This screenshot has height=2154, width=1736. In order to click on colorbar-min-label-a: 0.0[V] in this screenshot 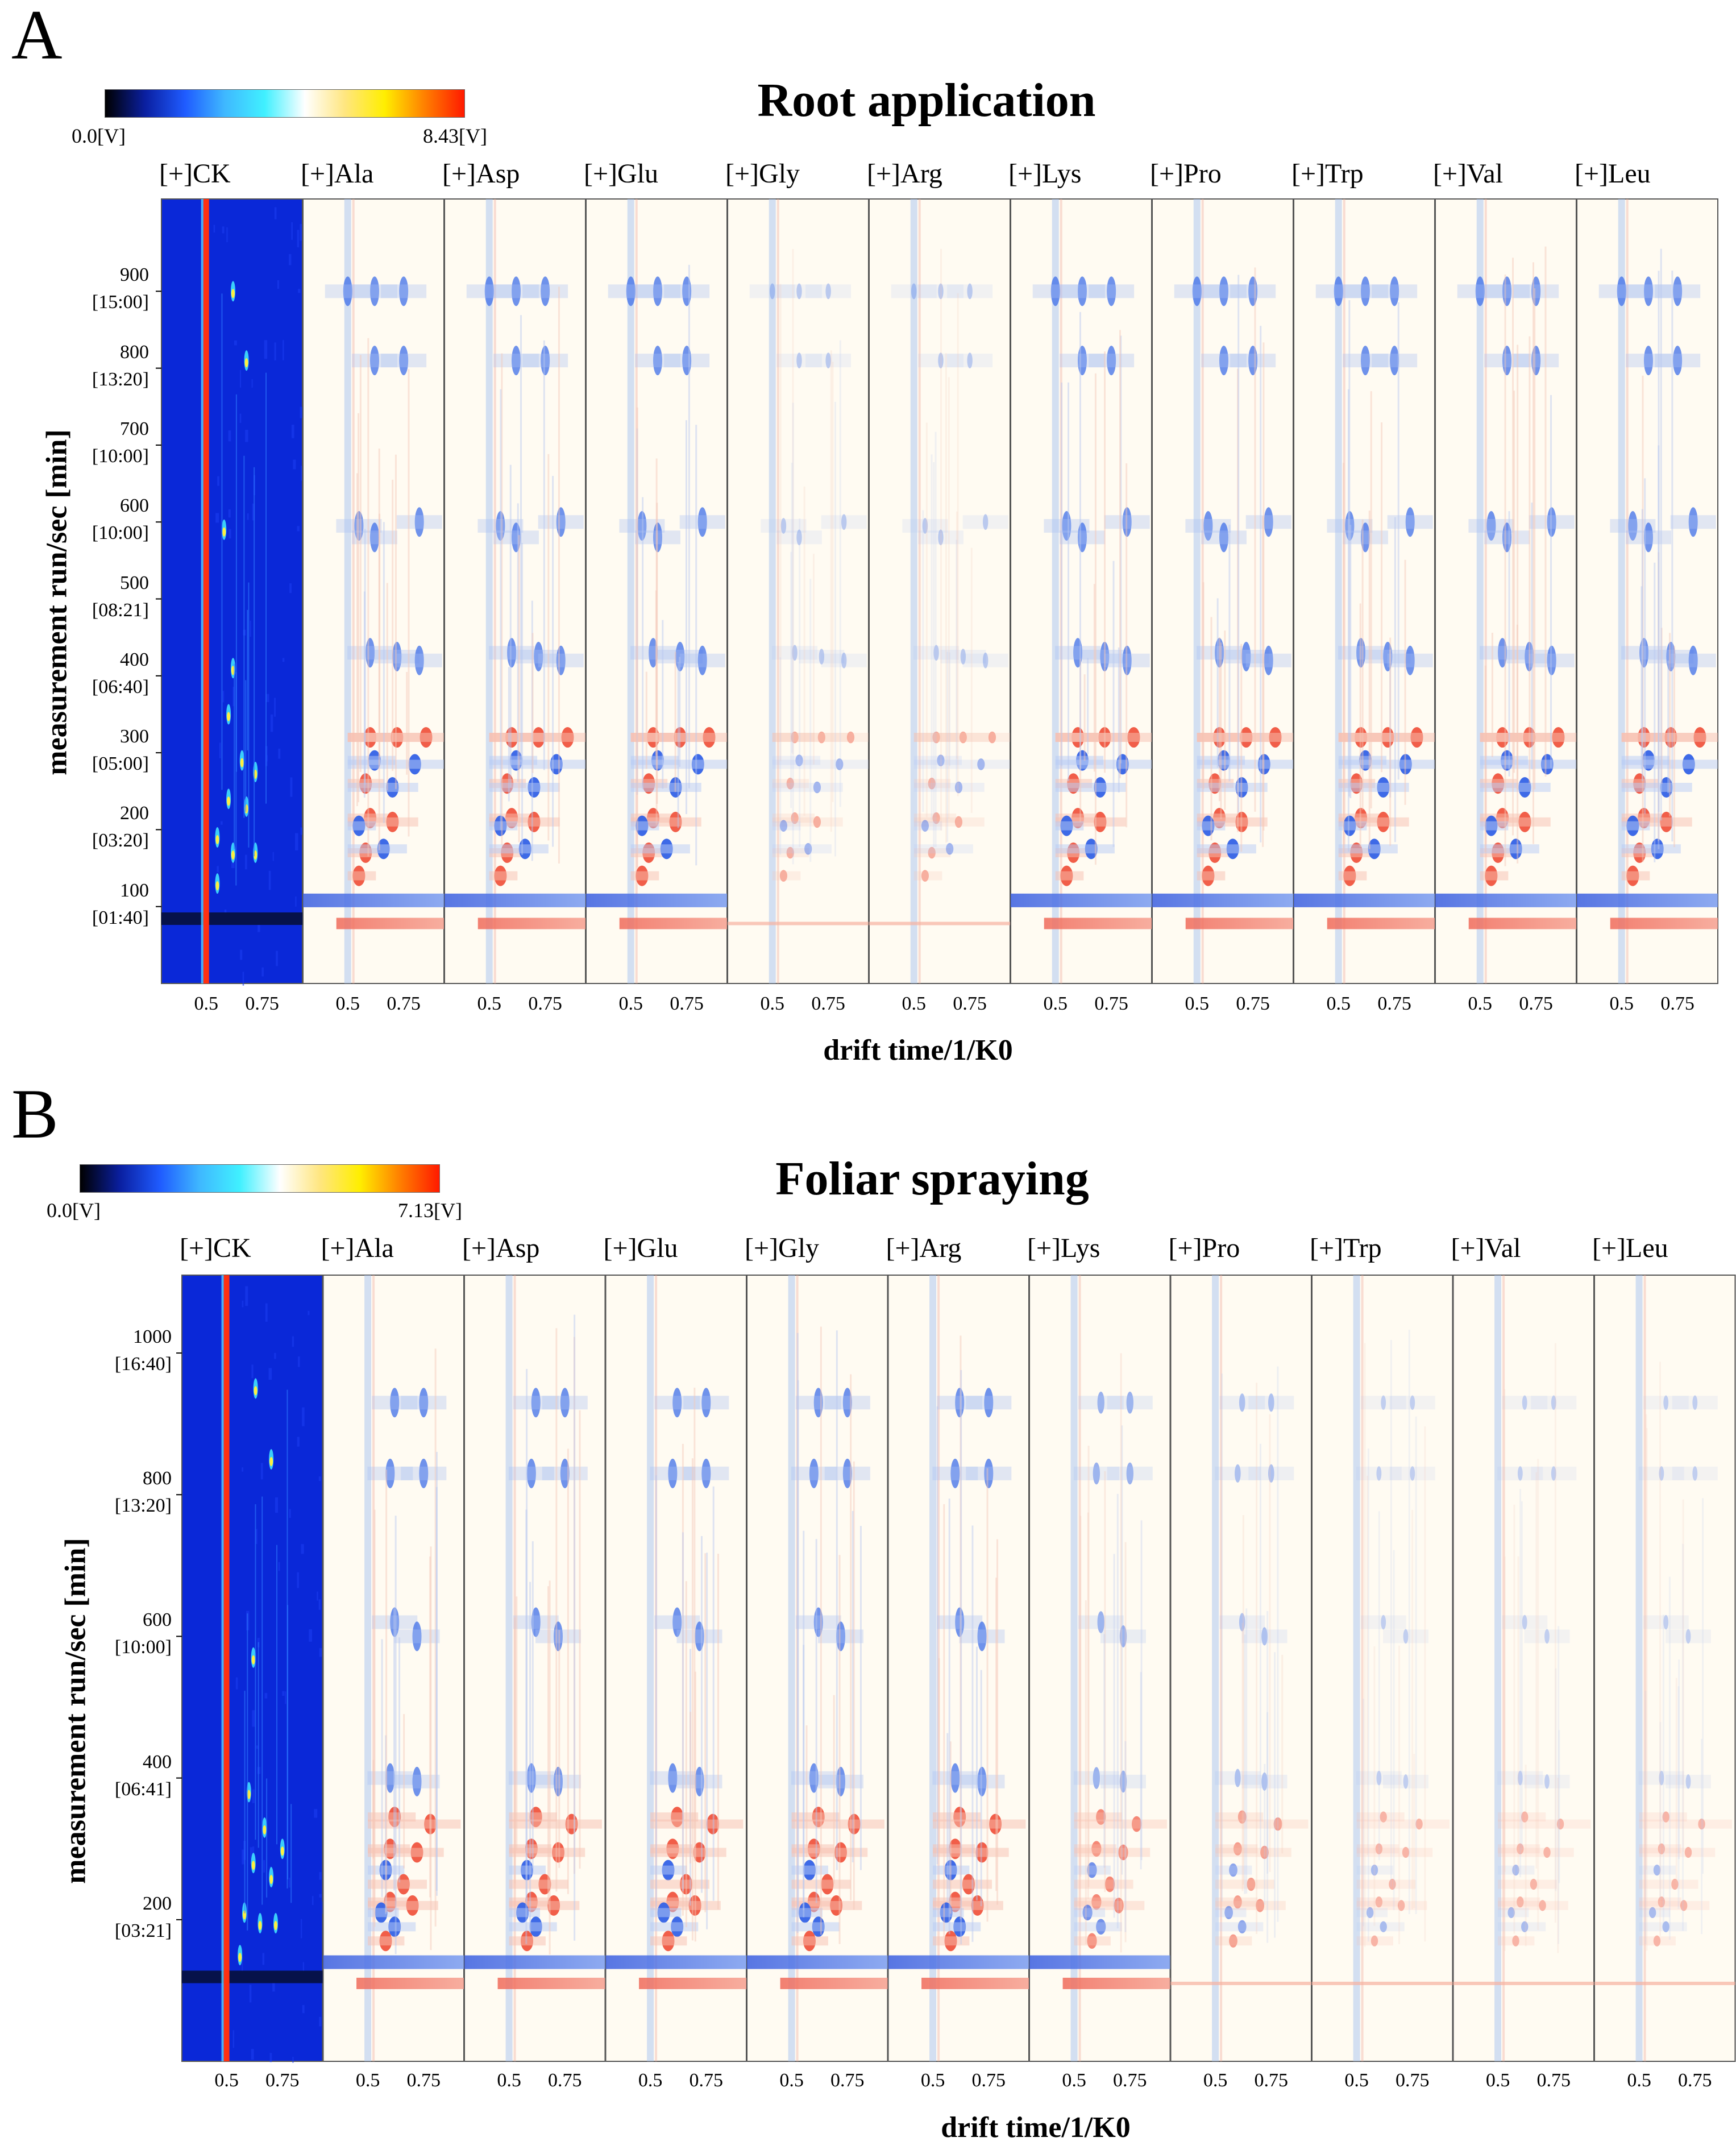, I will do `click(99, 135)`.